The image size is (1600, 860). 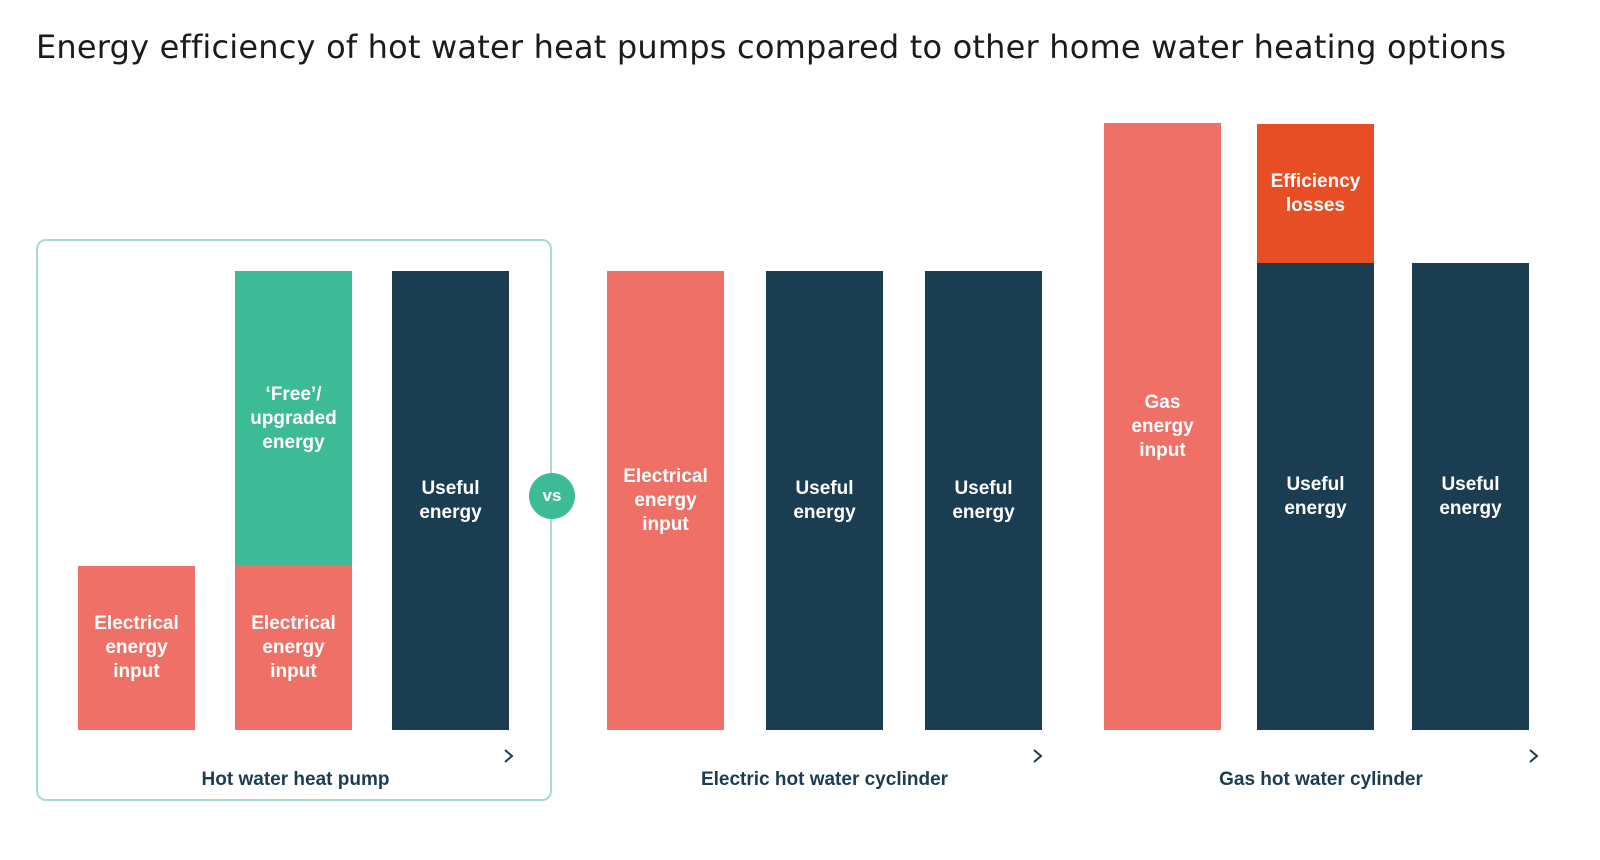 I want to click on block-electrical-g2-c1: Electrical energy input, so click(x=665, y=500).